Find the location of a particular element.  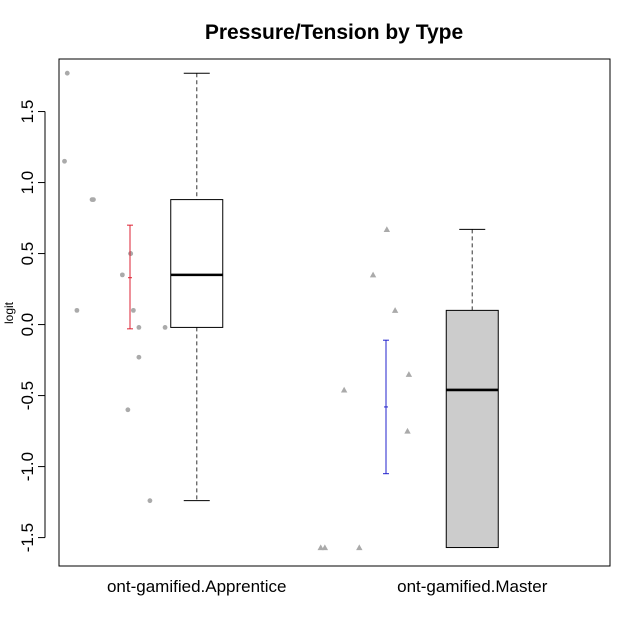

y-tick-label: 0.5 is located at coordinates (27, 254).